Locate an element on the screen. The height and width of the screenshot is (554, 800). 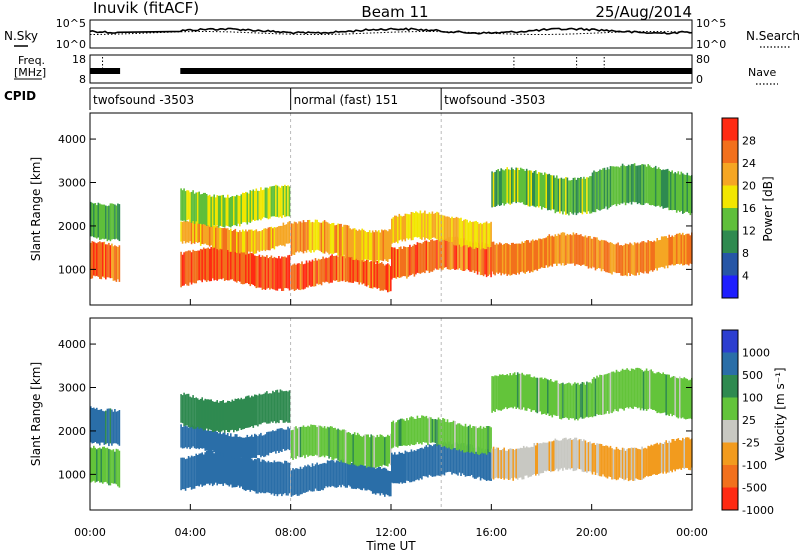
nave-tick-top: 80 is located at coordinates (703, 59).